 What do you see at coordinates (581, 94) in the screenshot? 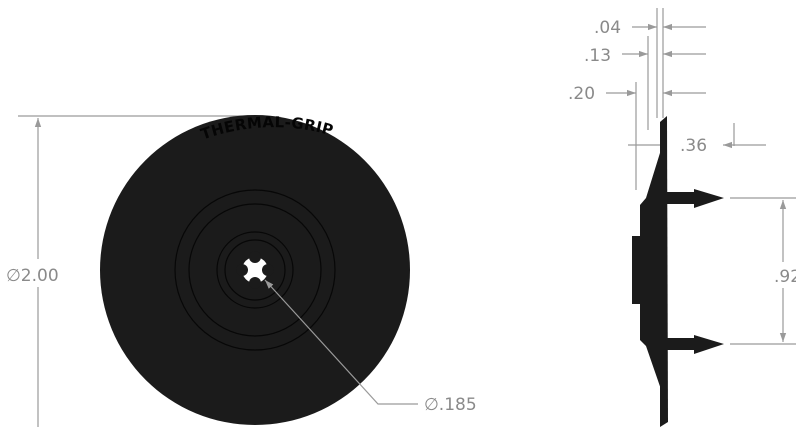
I see `dim-label-20: .20` at bounding box center [581, 94].